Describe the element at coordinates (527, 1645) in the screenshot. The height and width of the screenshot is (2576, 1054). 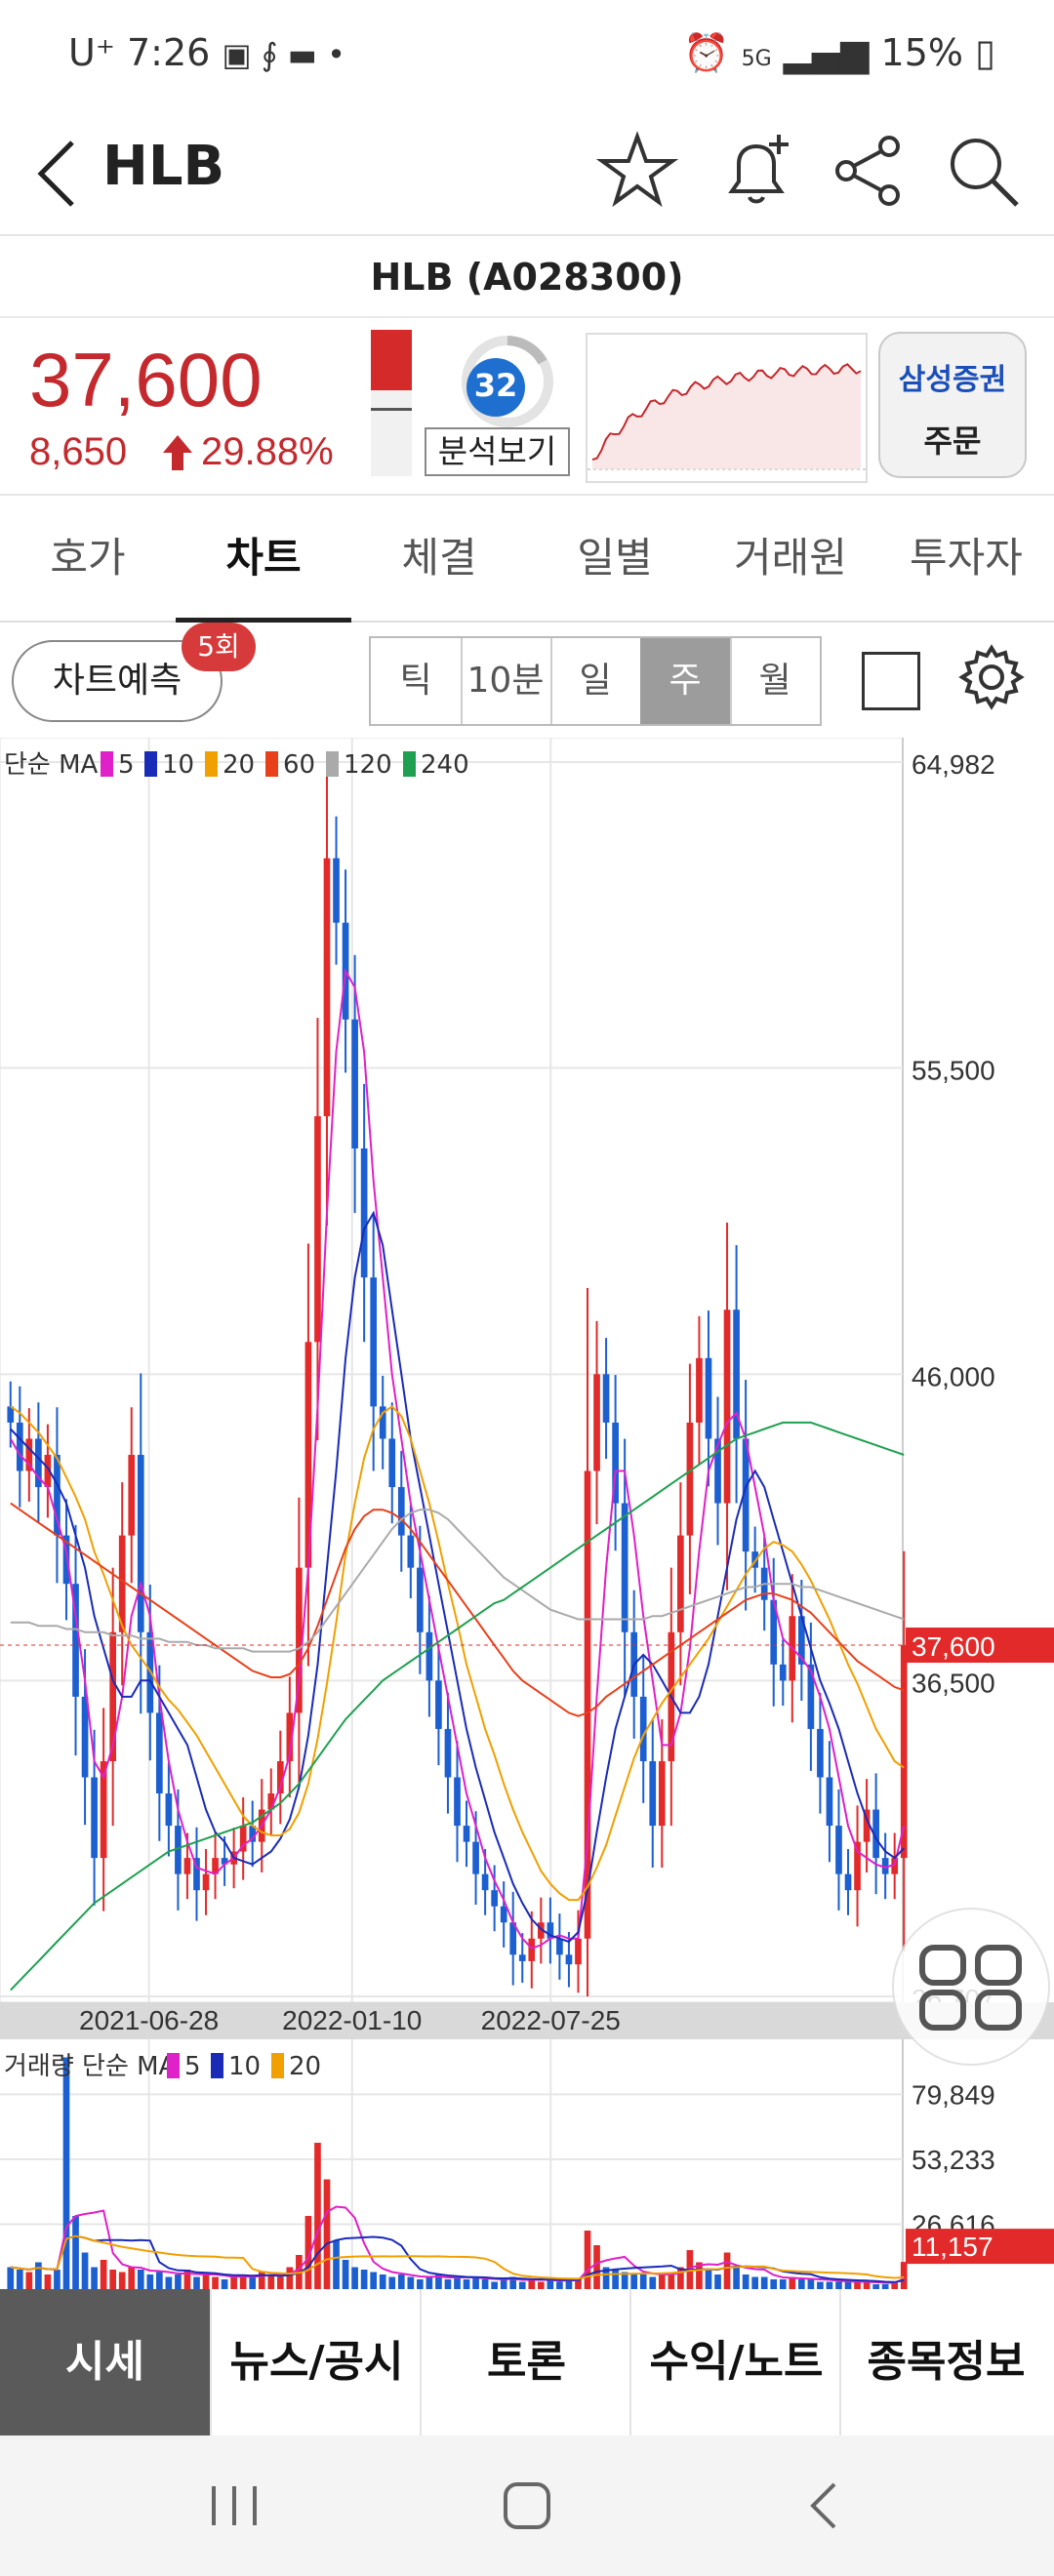
I see `current-price-tag: 37,600` at that location.